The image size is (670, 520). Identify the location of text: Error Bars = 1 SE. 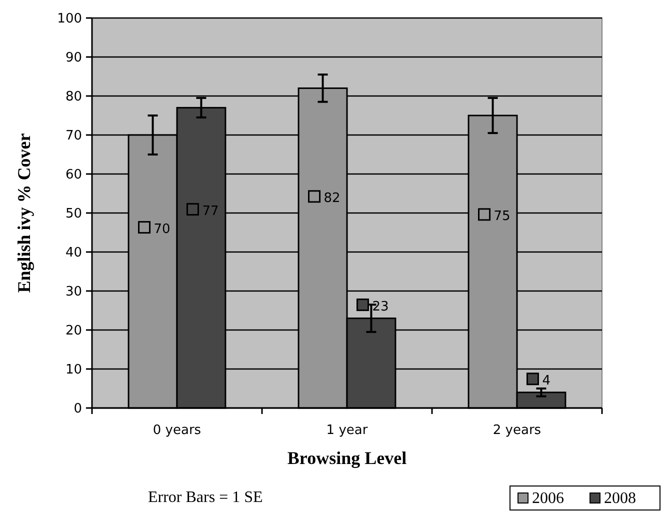
(205, 497).